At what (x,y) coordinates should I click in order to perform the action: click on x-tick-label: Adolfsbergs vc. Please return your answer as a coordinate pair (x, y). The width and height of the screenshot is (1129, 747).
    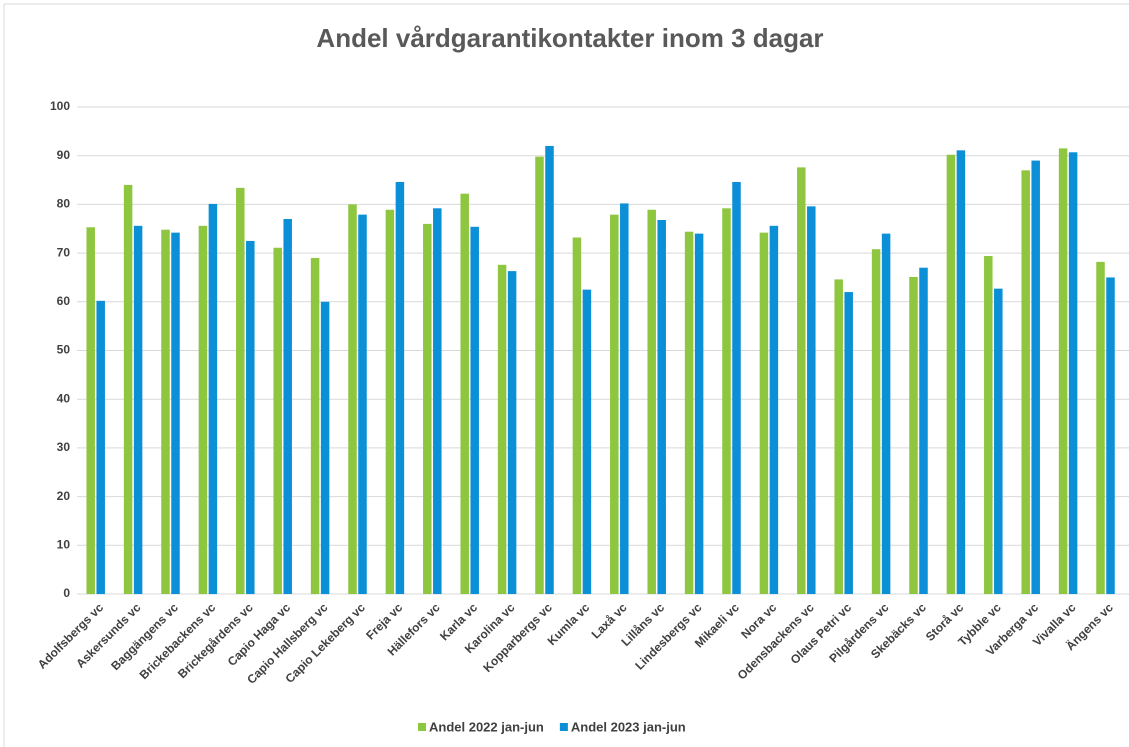
    Looking at the image, I should click on (70, 635).